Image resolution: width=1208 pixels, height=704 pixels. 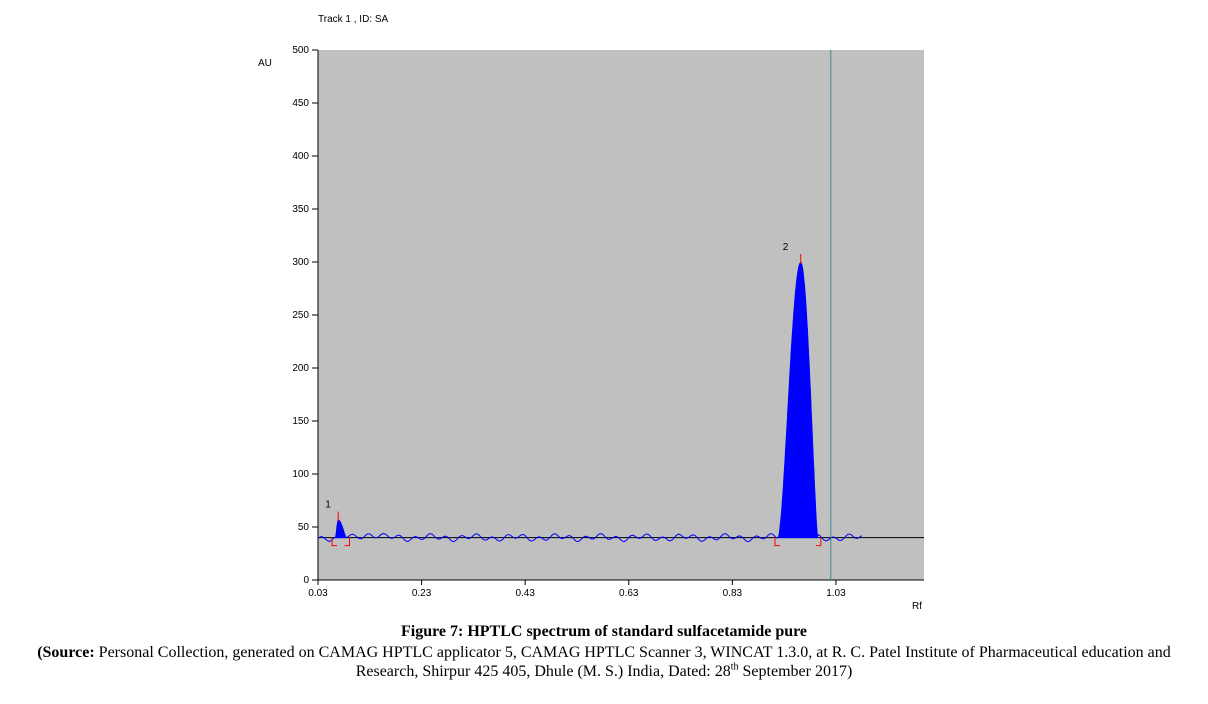 What do you see at coordinates (265, 63) in the screenshot?
I see `y-axis-label: AU` at bounding box center [265, 63].